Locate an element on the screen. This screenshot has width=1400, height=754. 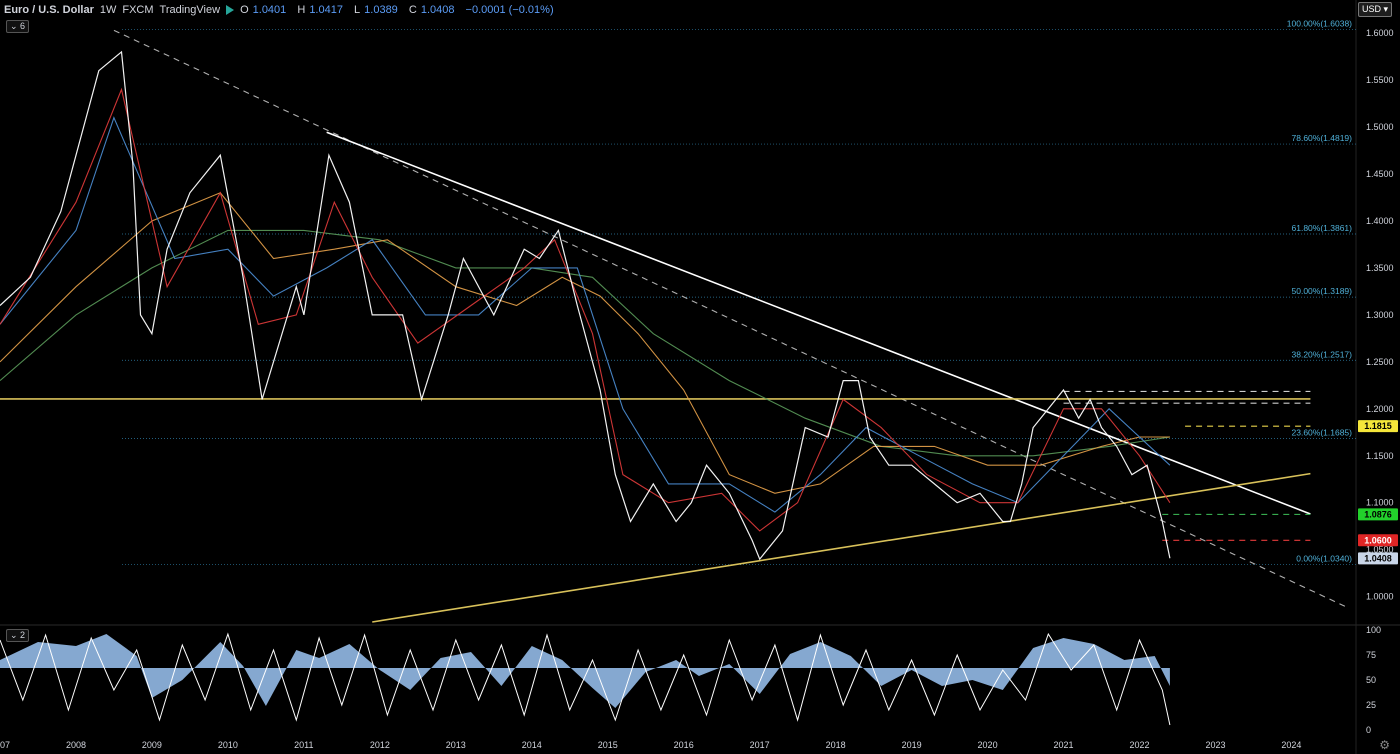
price-label-text: 1.0408 is located at coordinates (1378, 558).